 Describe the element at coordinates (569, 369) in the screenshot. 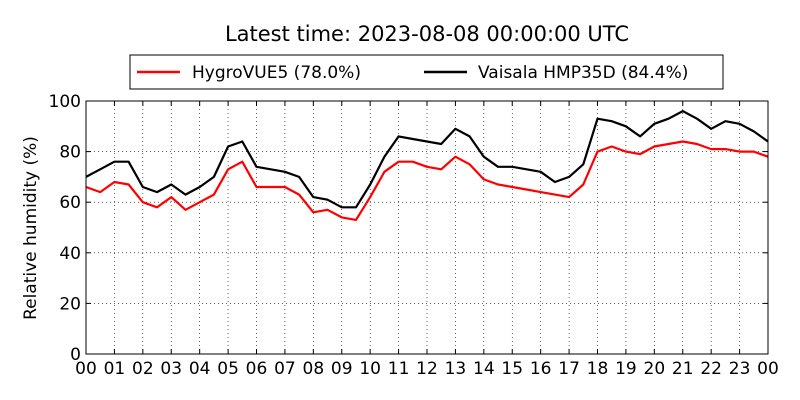

I see `x-tick-label: 17` at that location.